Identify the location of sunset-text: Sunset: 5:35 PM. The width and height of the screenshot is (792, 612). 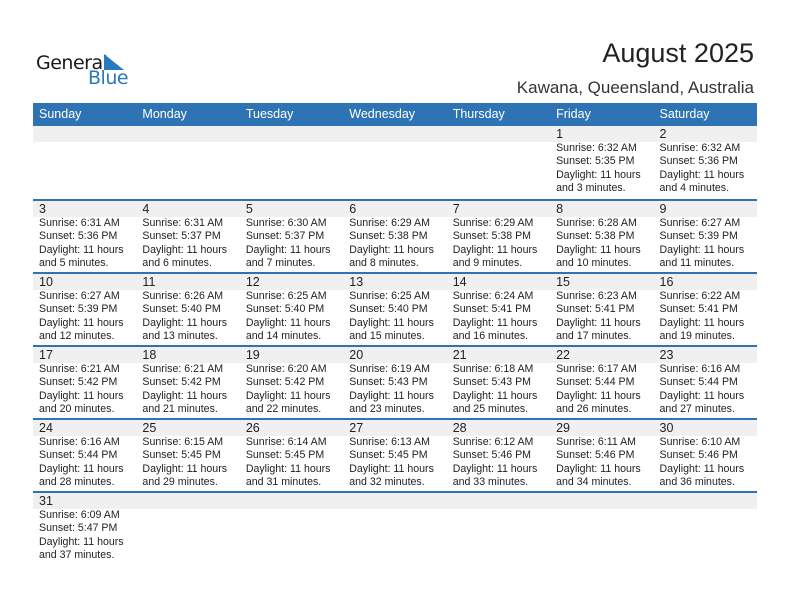
(595, 161).